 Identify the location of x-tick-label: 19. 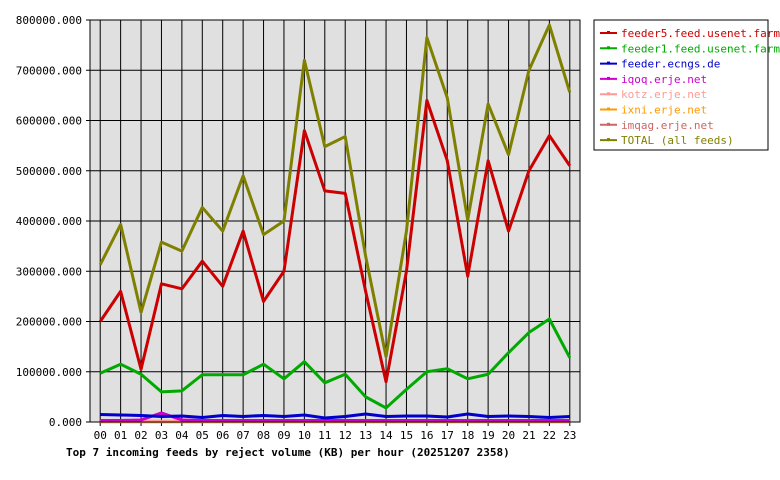
(488, 435).